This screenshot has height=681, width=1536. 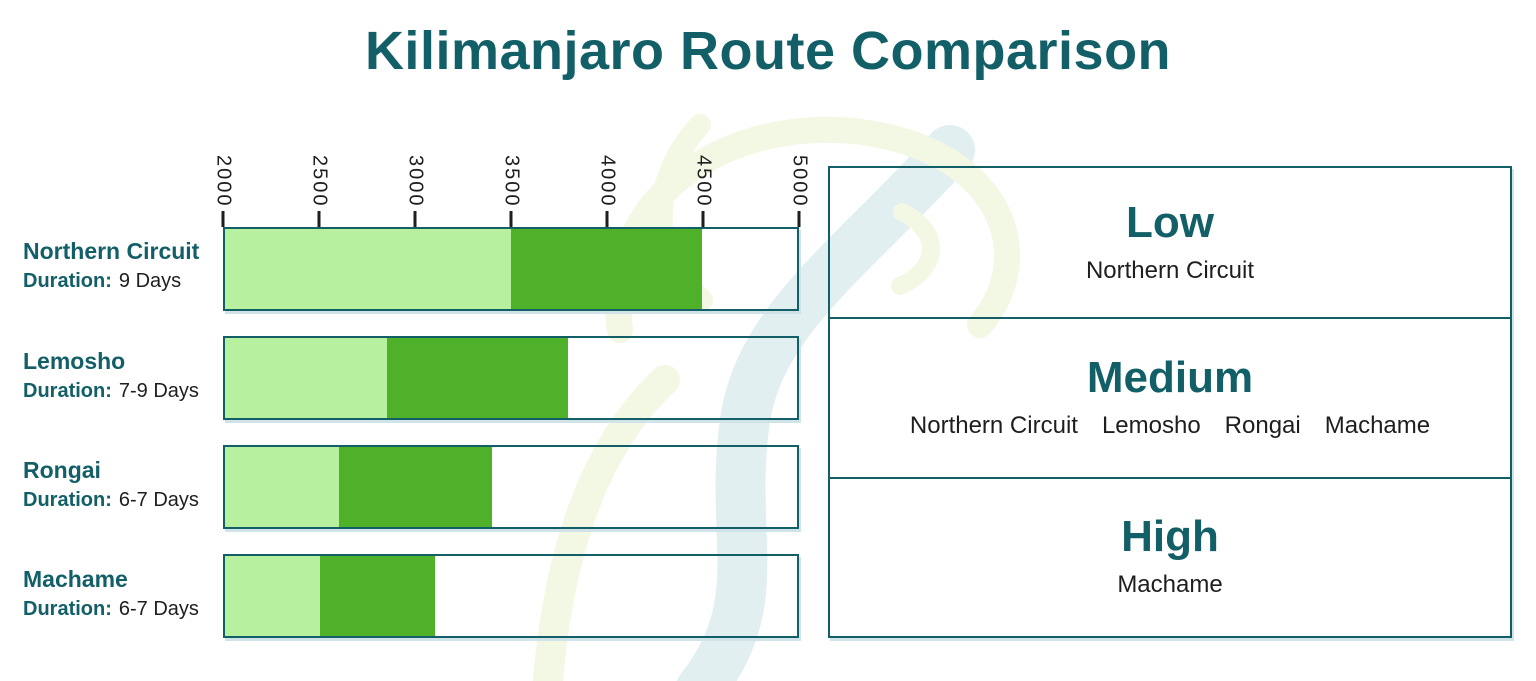 What do you see at coordinates (1151, 426) in the screenshot?
I see `level-route-name: Lemosho` at bounding box center [1151, 426].